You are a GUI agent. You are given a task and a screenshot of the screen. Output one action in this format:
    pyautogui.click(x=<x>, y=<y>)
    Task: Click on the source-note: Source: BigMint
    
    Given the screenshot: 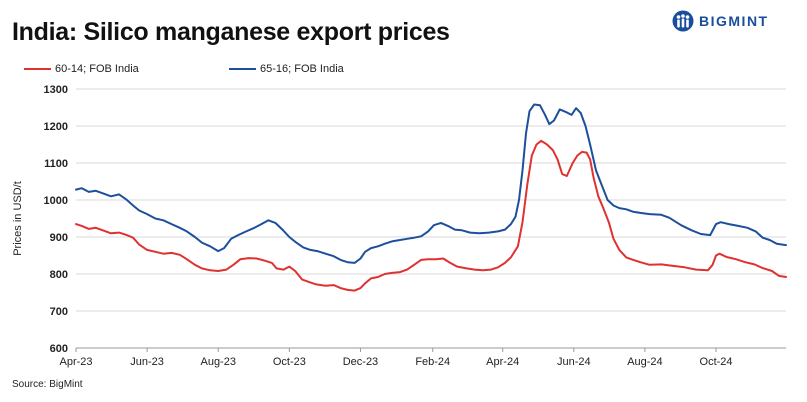 What is the action you would take?
    pyautogui.click(x=47, y=384)
    